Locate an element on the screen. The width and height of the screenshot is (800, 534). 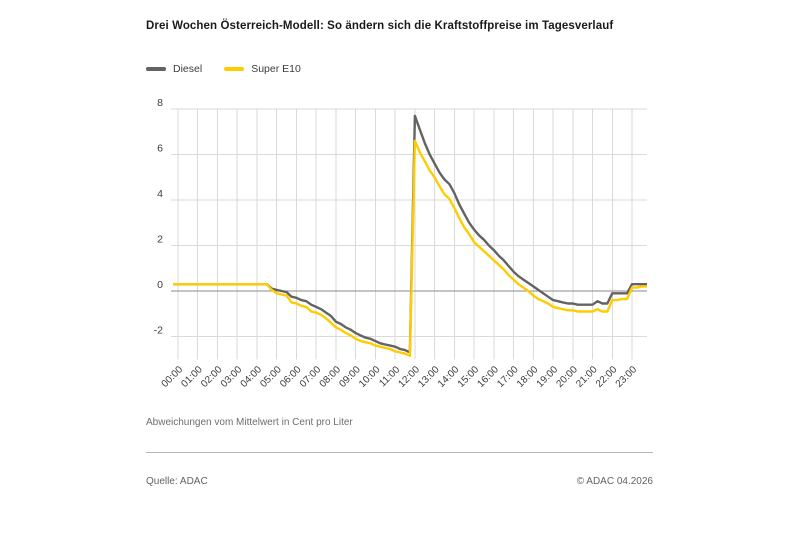
svg-text: -2 is located at coordinates (158, 331).